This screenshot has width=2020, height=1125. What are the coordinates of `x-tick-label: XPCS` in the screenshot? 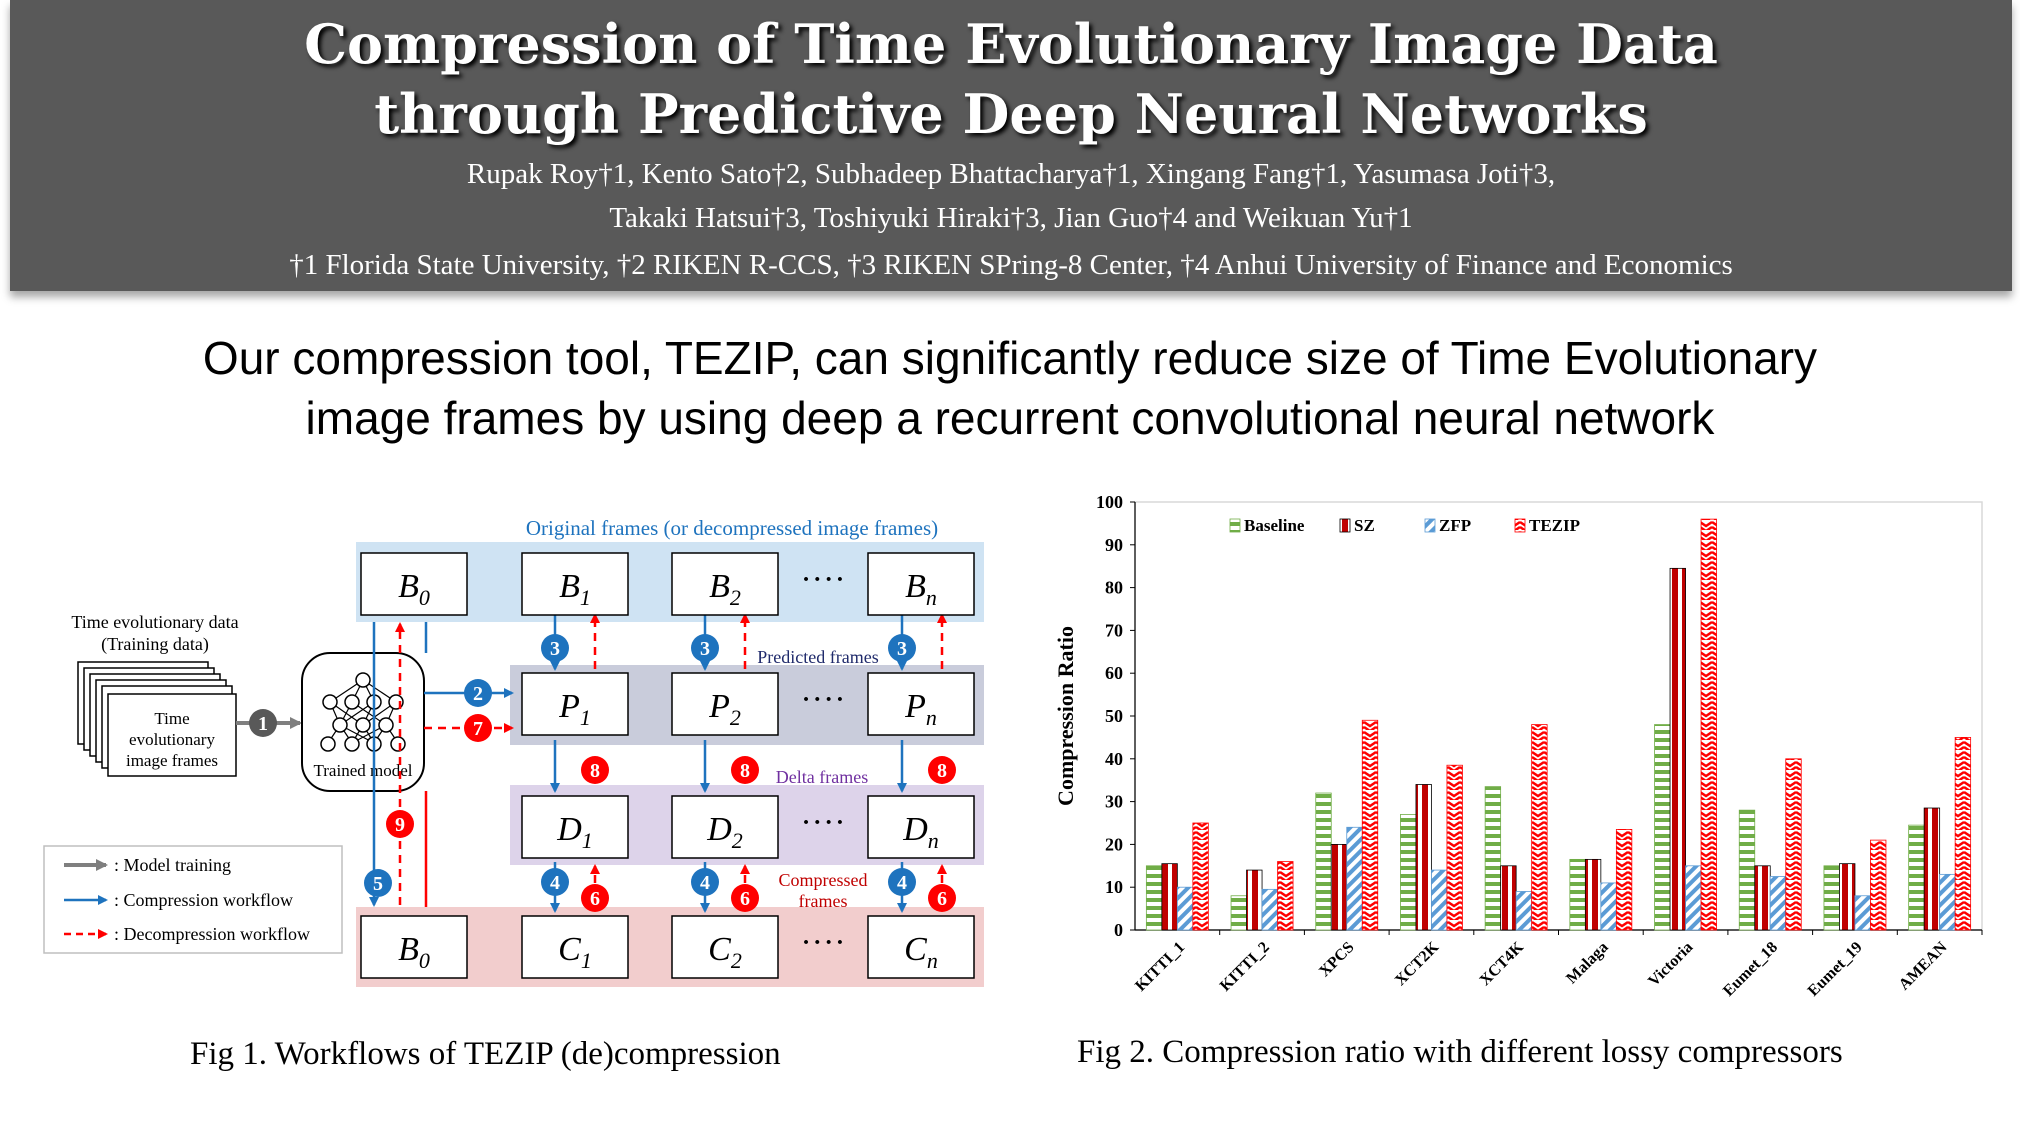 It's located at (1337, 960).